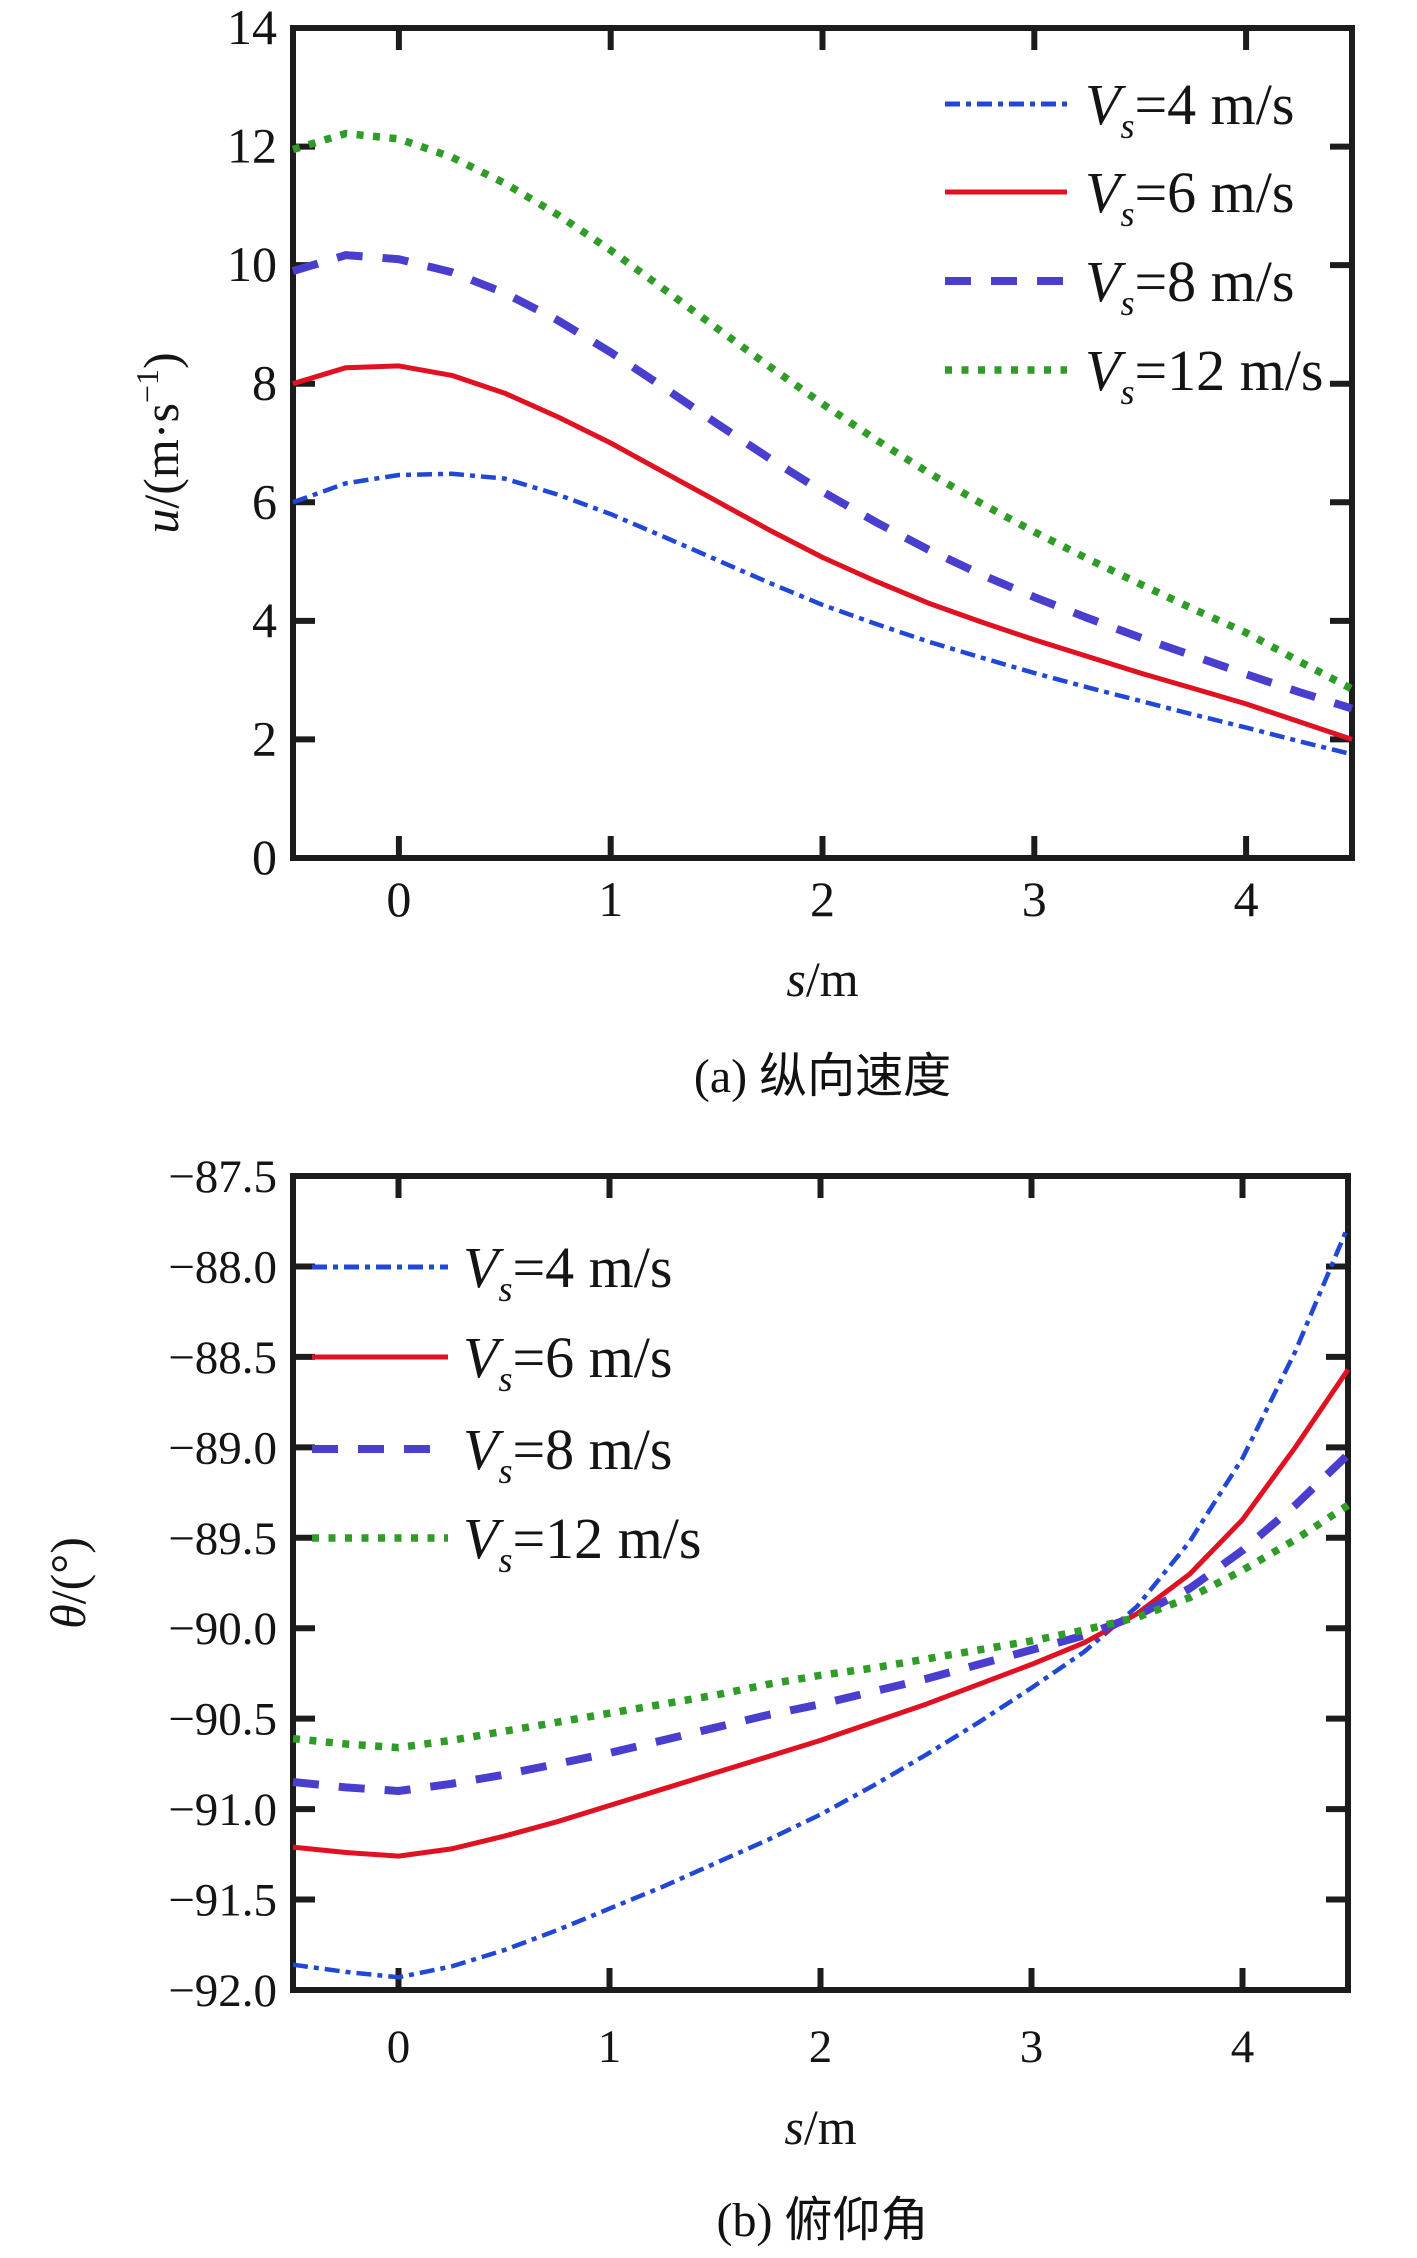 The width and height of the screenshot is (1417, 2258). I want to click on caption-a: (a) 纵向速度, so click(822, 1076).